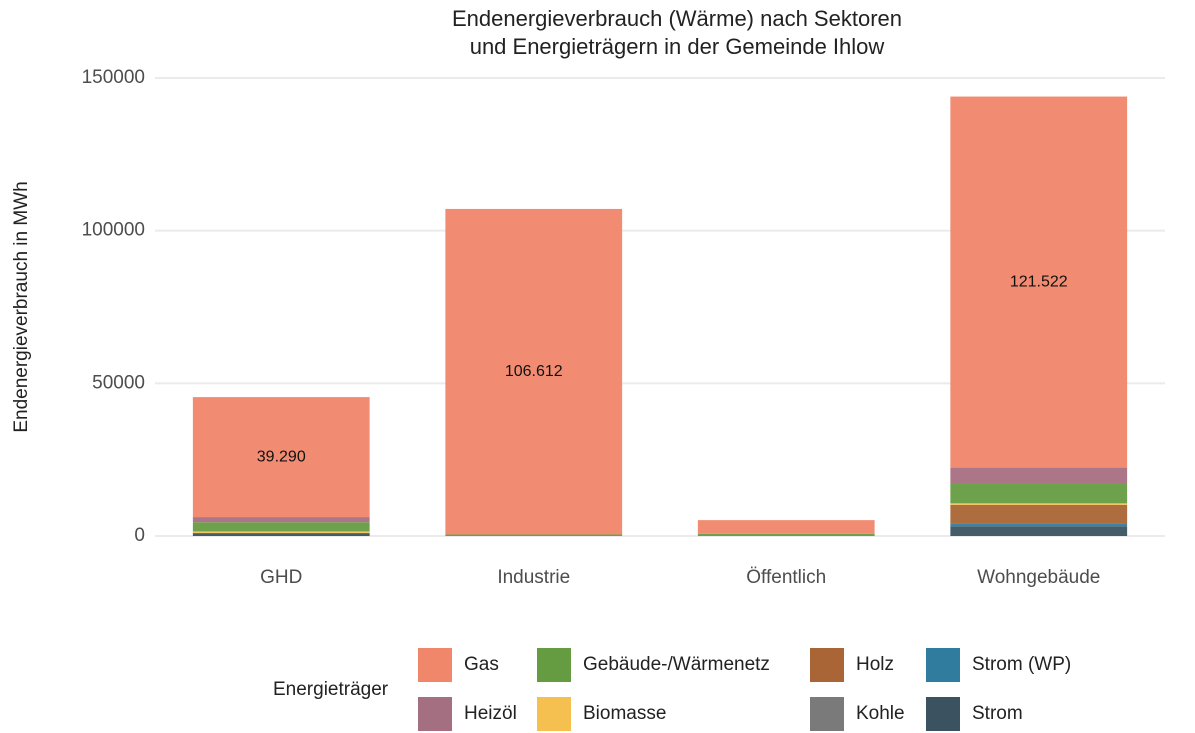 The height and width of the screenshot is (733, 1195). I want to click on legend-label: Strom, so click(997, 713).